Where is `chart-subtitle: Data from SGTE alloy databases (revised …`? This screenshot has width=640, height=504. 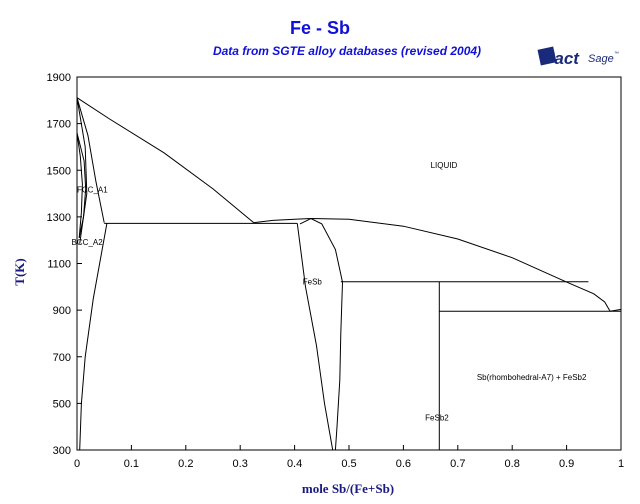
chart-subtitle: Data from SGTE alloy databases (revised … is located at coordinates (347, 51).